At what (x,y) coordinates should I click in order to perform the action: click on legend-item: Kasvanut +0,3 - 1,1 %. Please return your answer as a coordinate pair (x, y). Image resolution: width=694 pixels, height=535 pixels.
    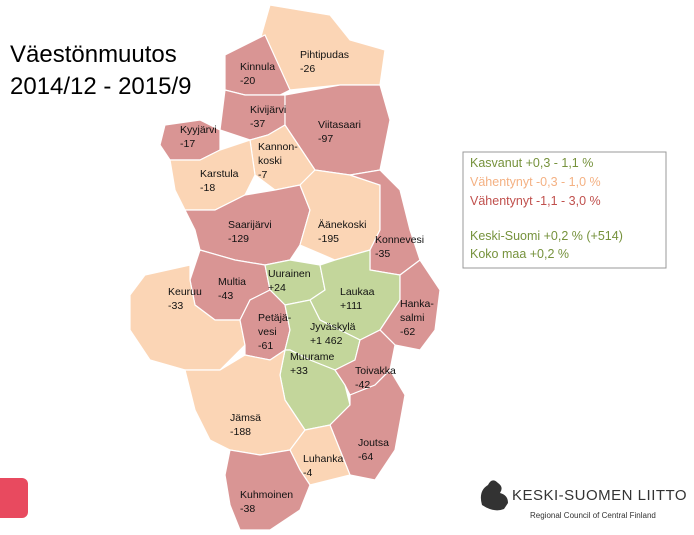
    Looking at the image, I should click on (531, 163).